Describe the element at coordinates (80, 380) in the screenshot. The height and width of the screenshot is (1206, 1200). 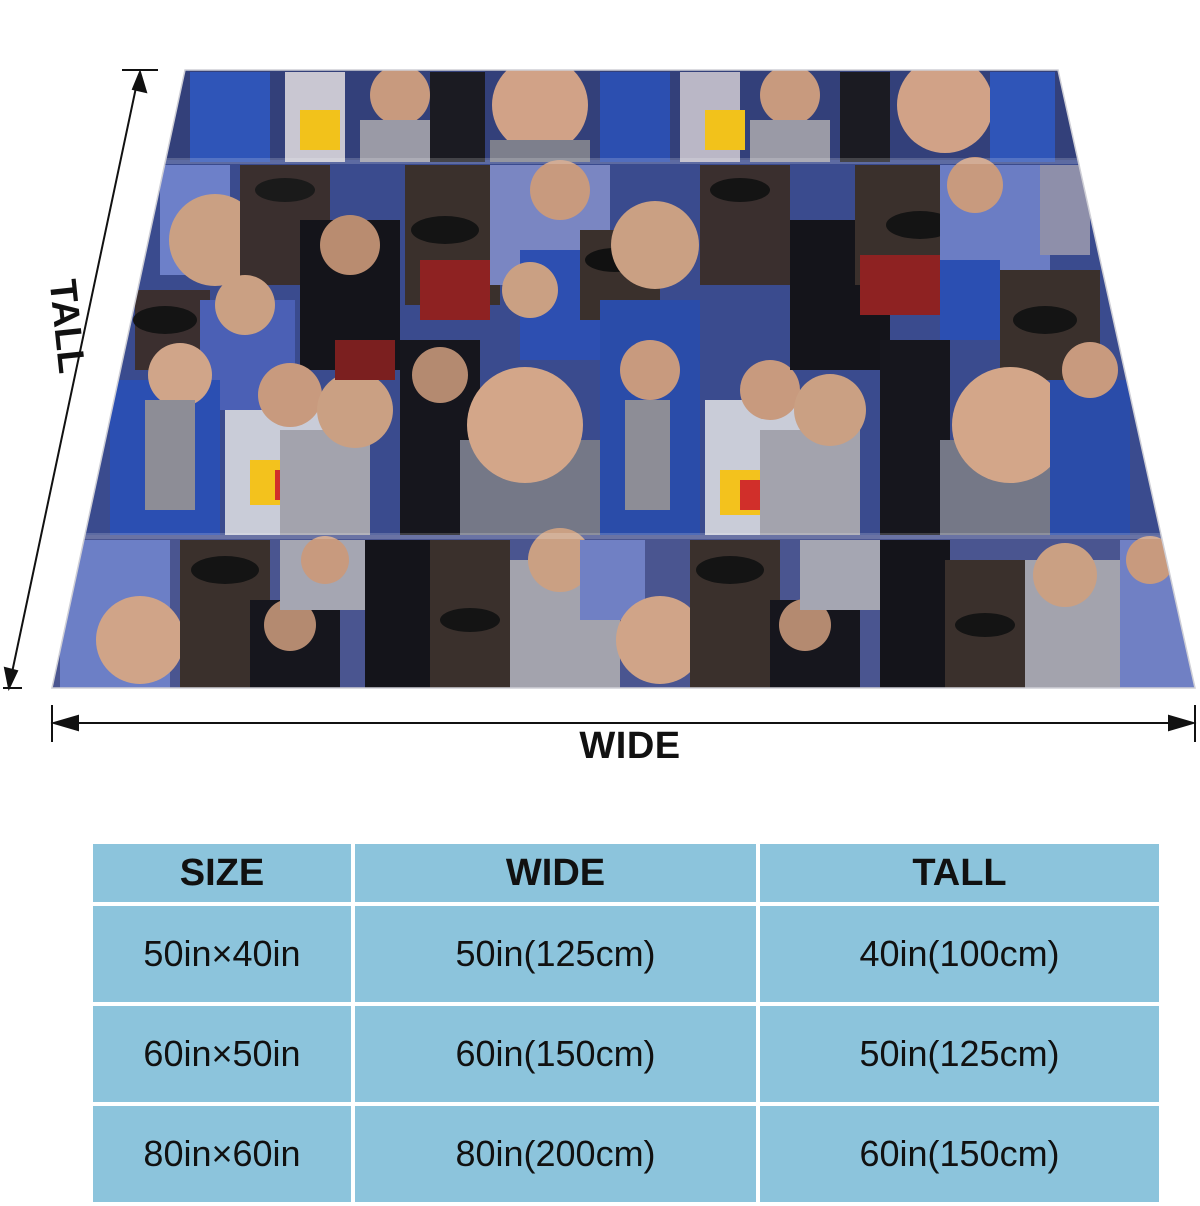
I see `tall-dimension-line` at that location.